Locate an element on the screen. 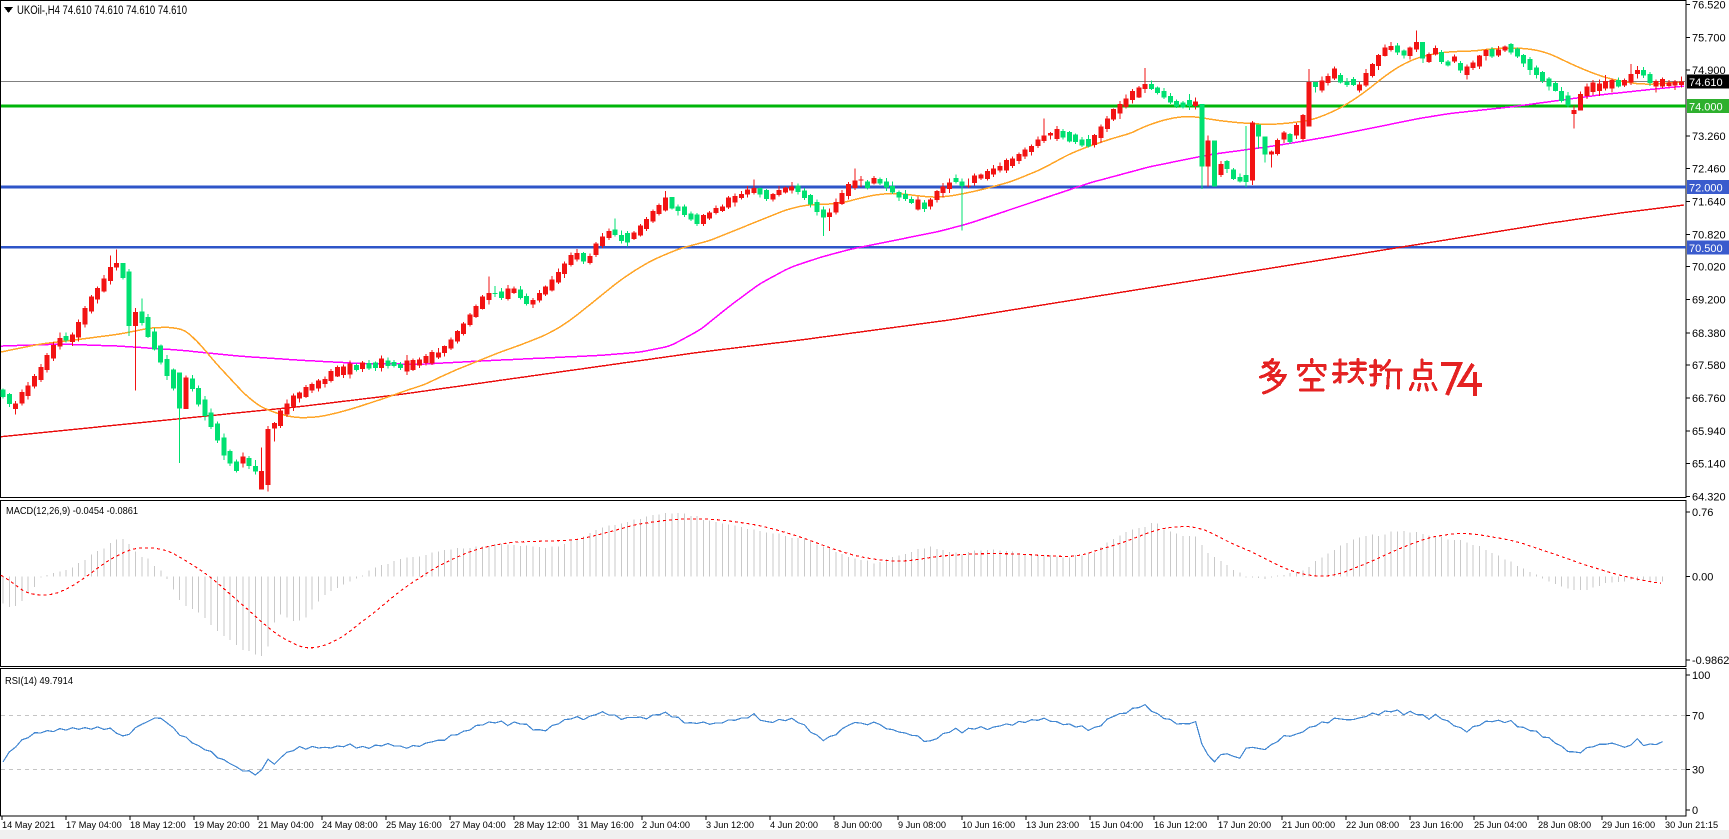  svg-text: 18 May 12:00 is located at coordinates (158, 825).